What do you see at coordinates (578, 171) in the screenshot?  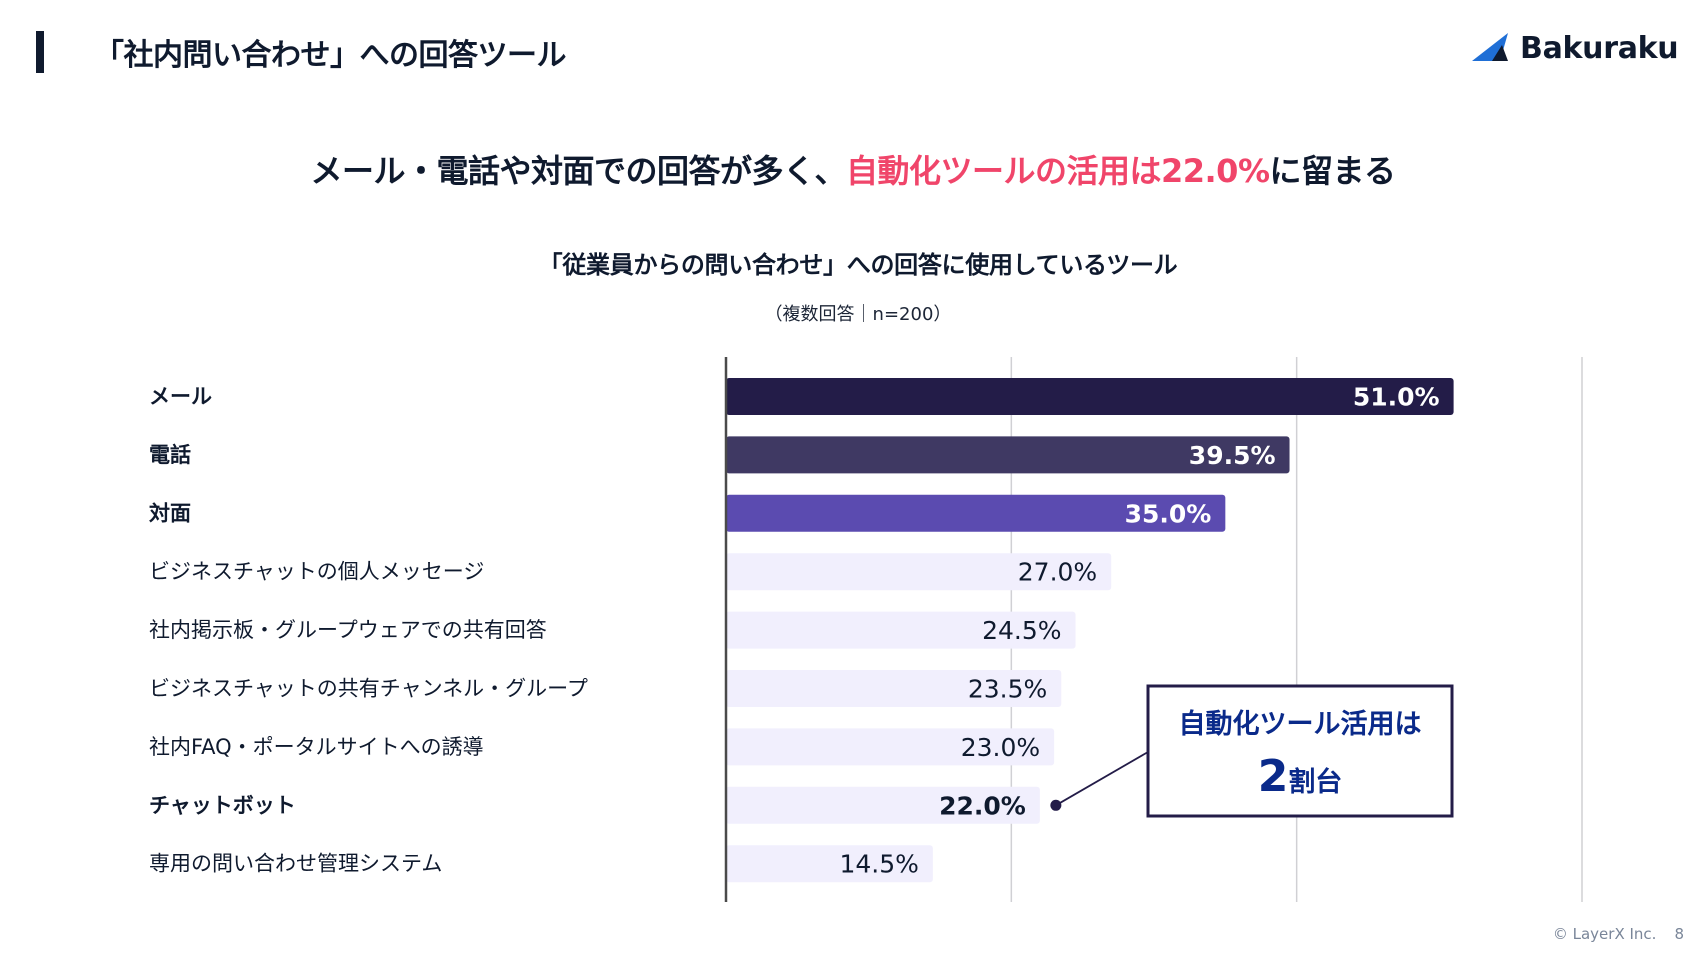 I see `headline-prefix: メール・電話や対面での回答が多く、` at bounding box center [578, 171].